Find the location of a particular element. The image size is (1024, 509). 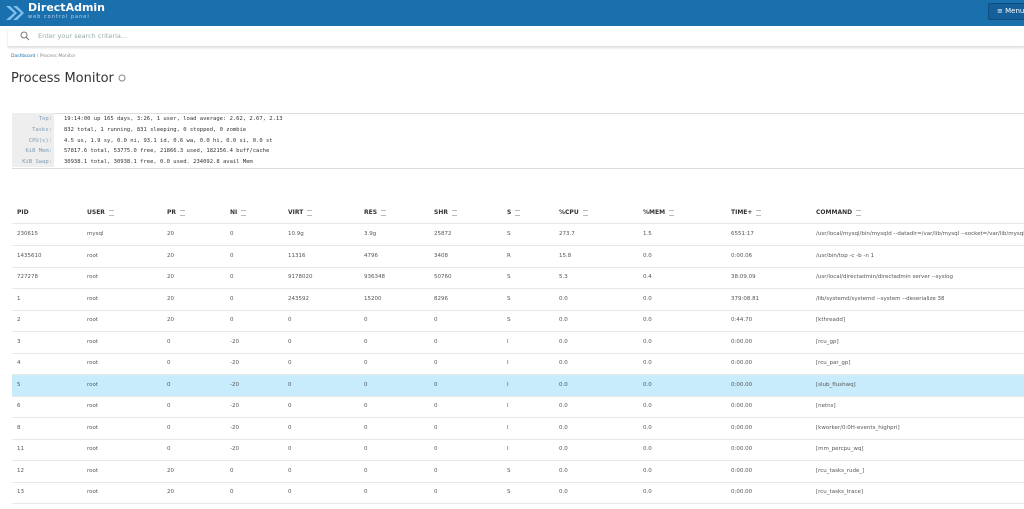

column-label: USER is located at coordinates (96, 212).